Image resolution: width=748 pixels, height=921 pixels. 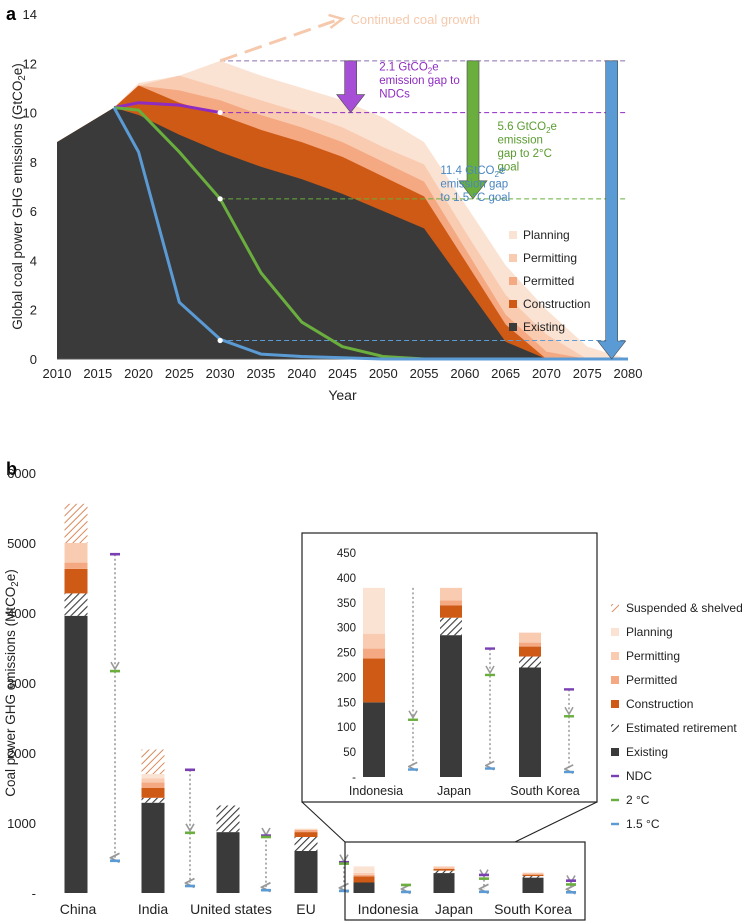 I want to click on legend-swatch-permitting, so click(x=513, y=258).